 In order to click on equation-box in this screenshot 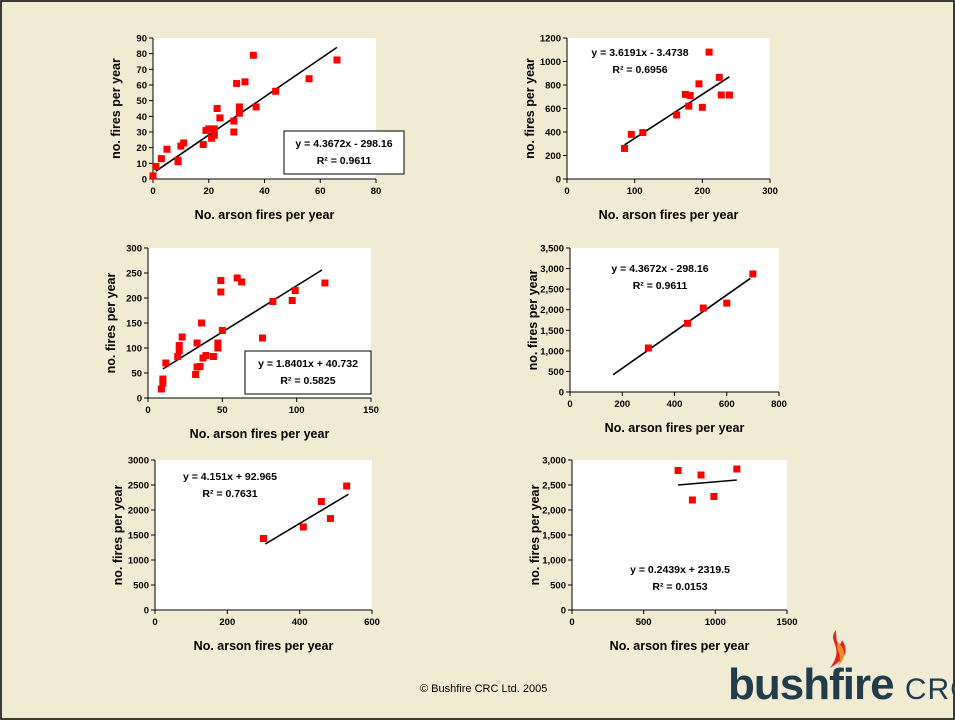, I will do `click(344, 152)`.